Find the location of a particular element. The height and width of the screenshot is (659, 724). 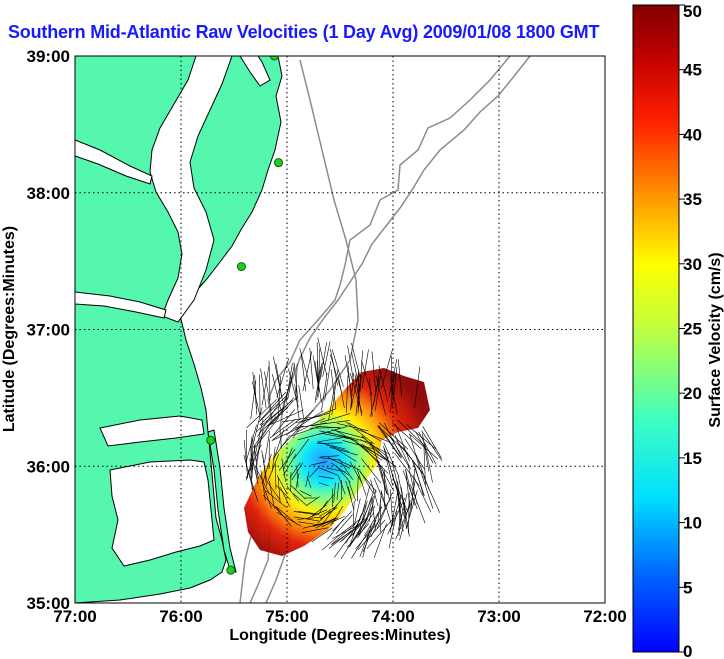

colorbar is located at coordinates (656, 328).